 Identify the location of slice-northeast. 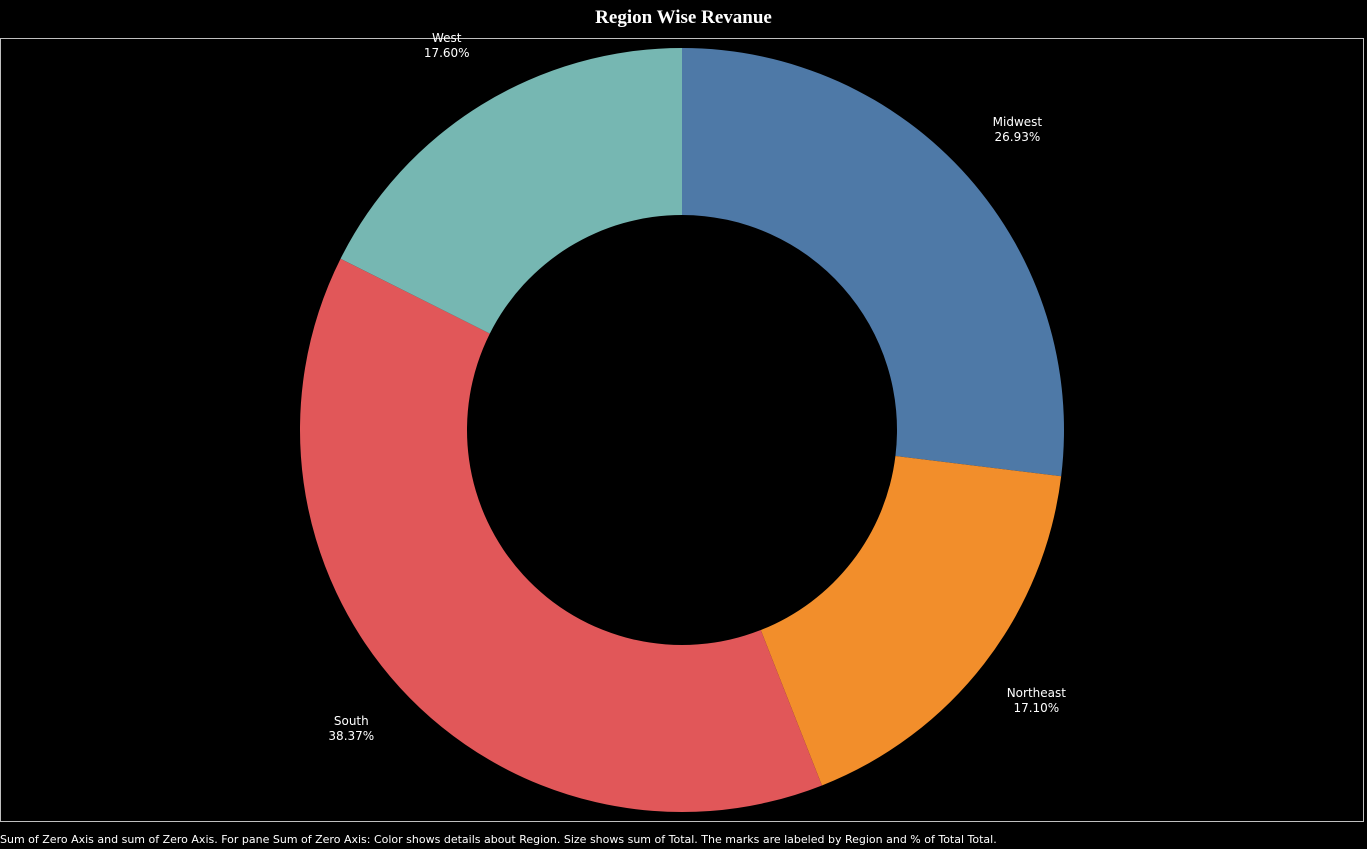
(911, 621).